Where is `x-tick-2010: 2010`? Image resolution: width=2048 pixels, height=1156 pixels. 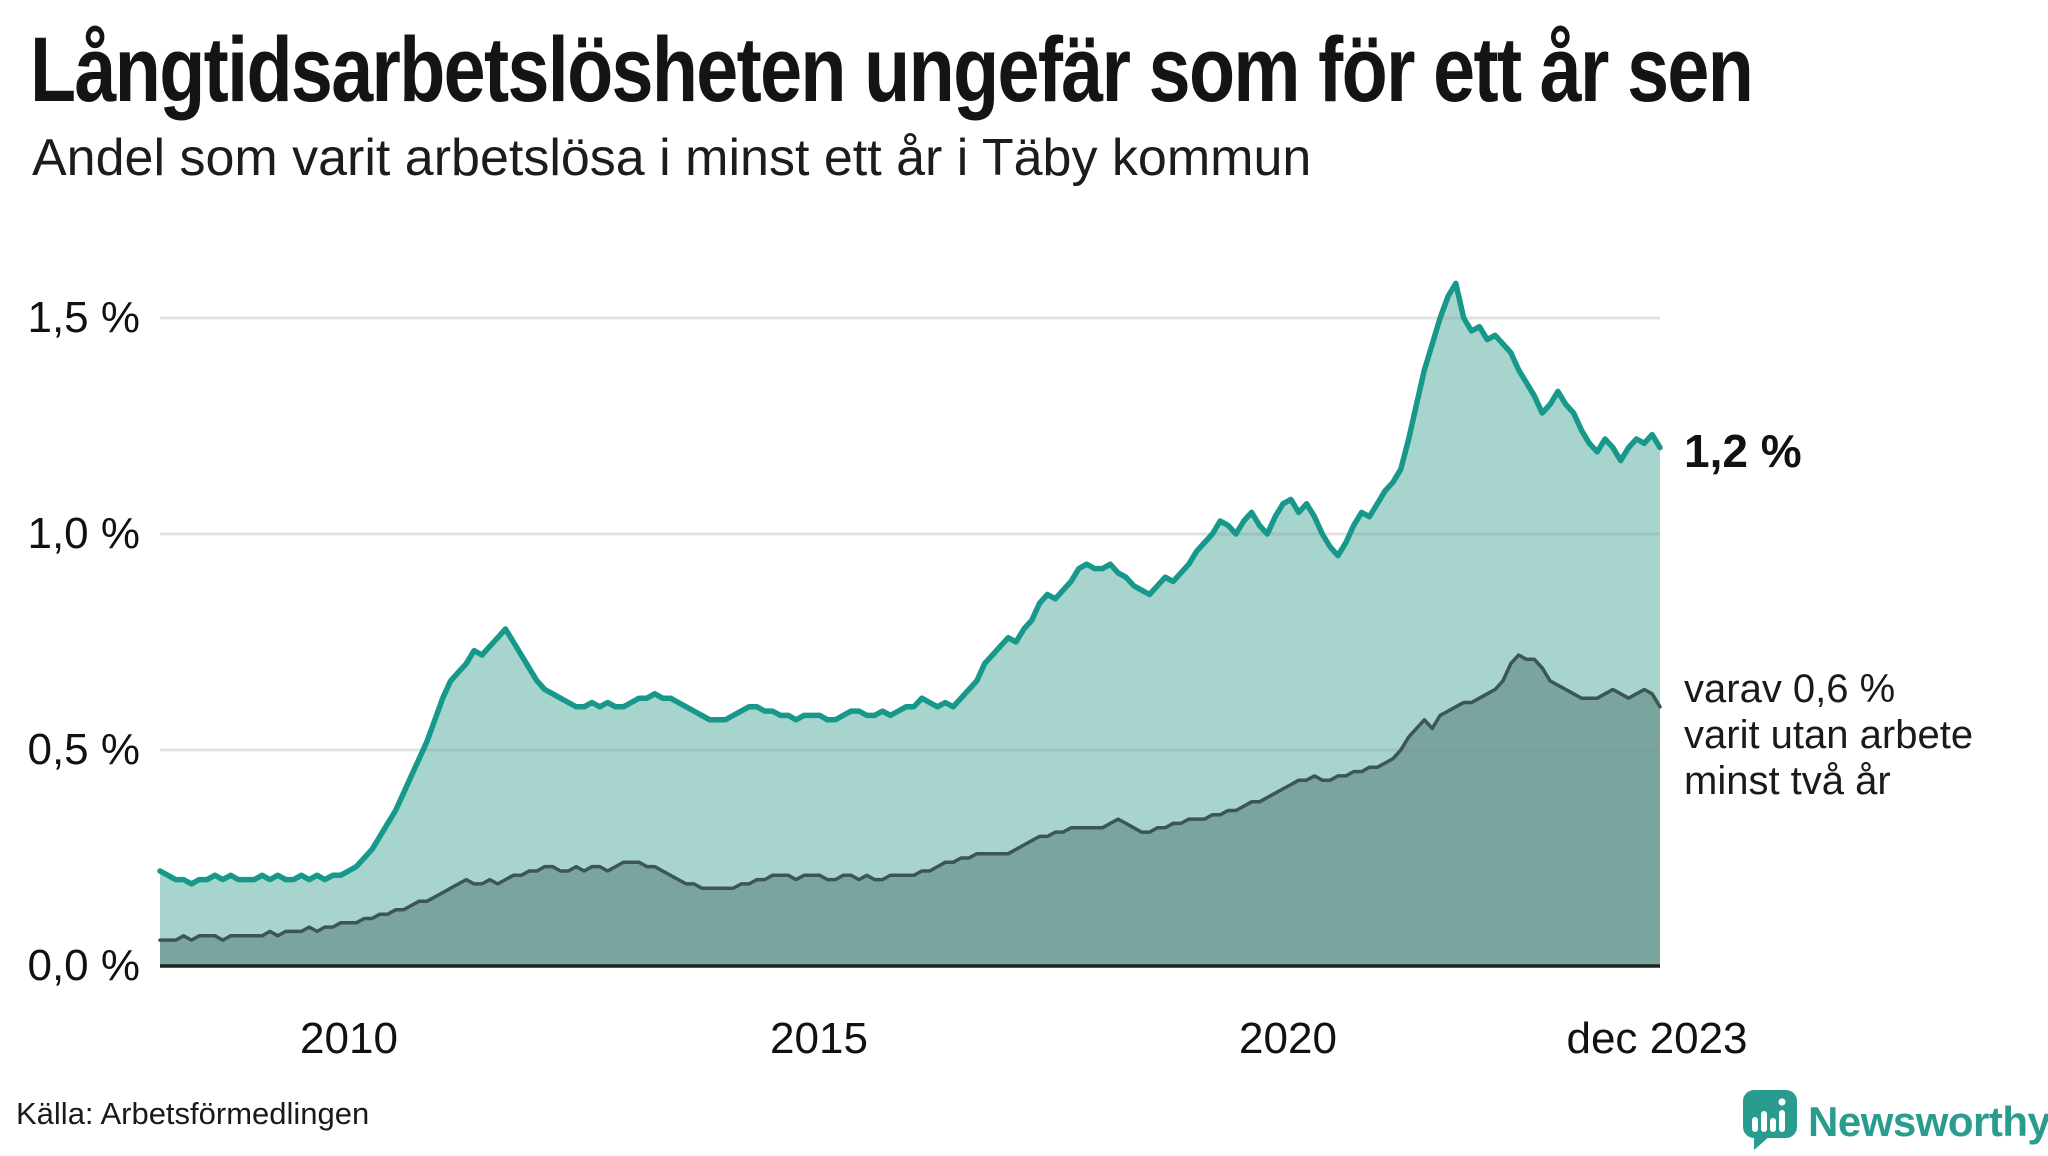
x-tick-2010: 2010 is located at coordinates (349, 1038).